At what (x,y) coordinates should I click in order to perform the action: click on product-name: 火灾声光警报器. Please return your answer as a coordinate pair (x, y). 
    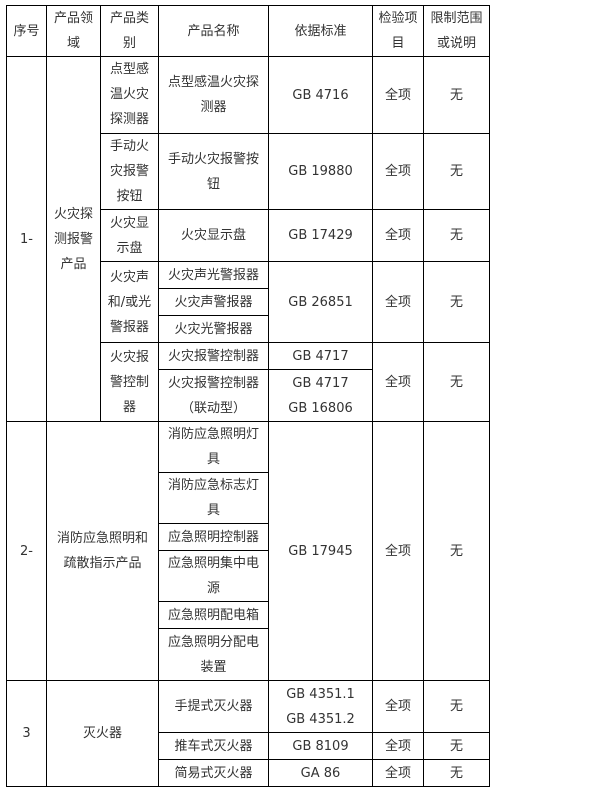
    Looking at the image, I should click on (213, 275).